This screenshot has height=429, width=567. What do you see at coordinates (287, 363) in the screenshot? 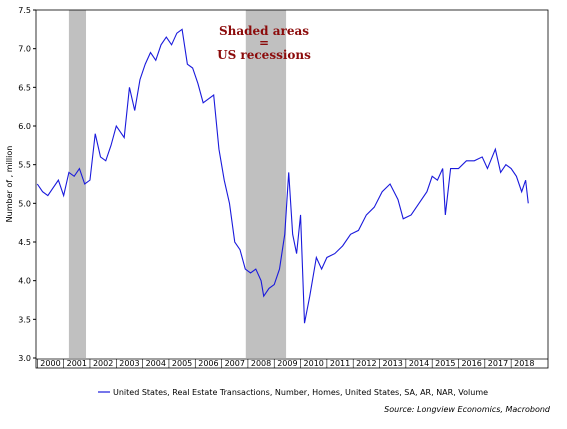
I see `x-tick-label: 2009` at bounding box center [287, 363].